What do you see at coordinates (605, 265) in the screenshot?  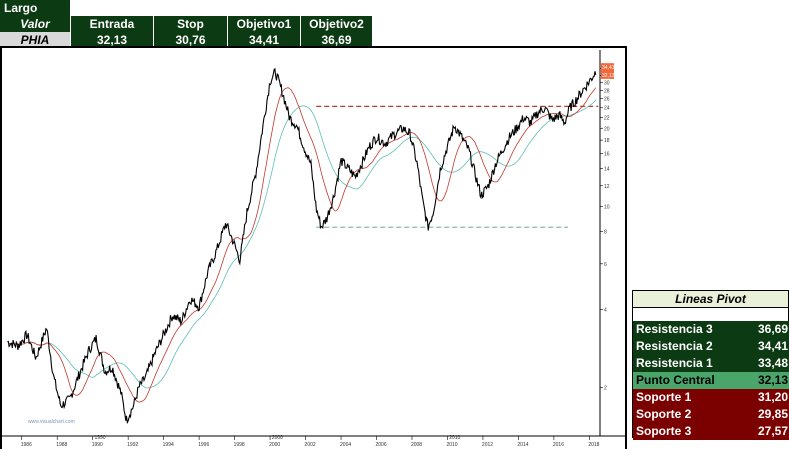 I see `y-tick-label: 6` at bounding box center [605, 265].